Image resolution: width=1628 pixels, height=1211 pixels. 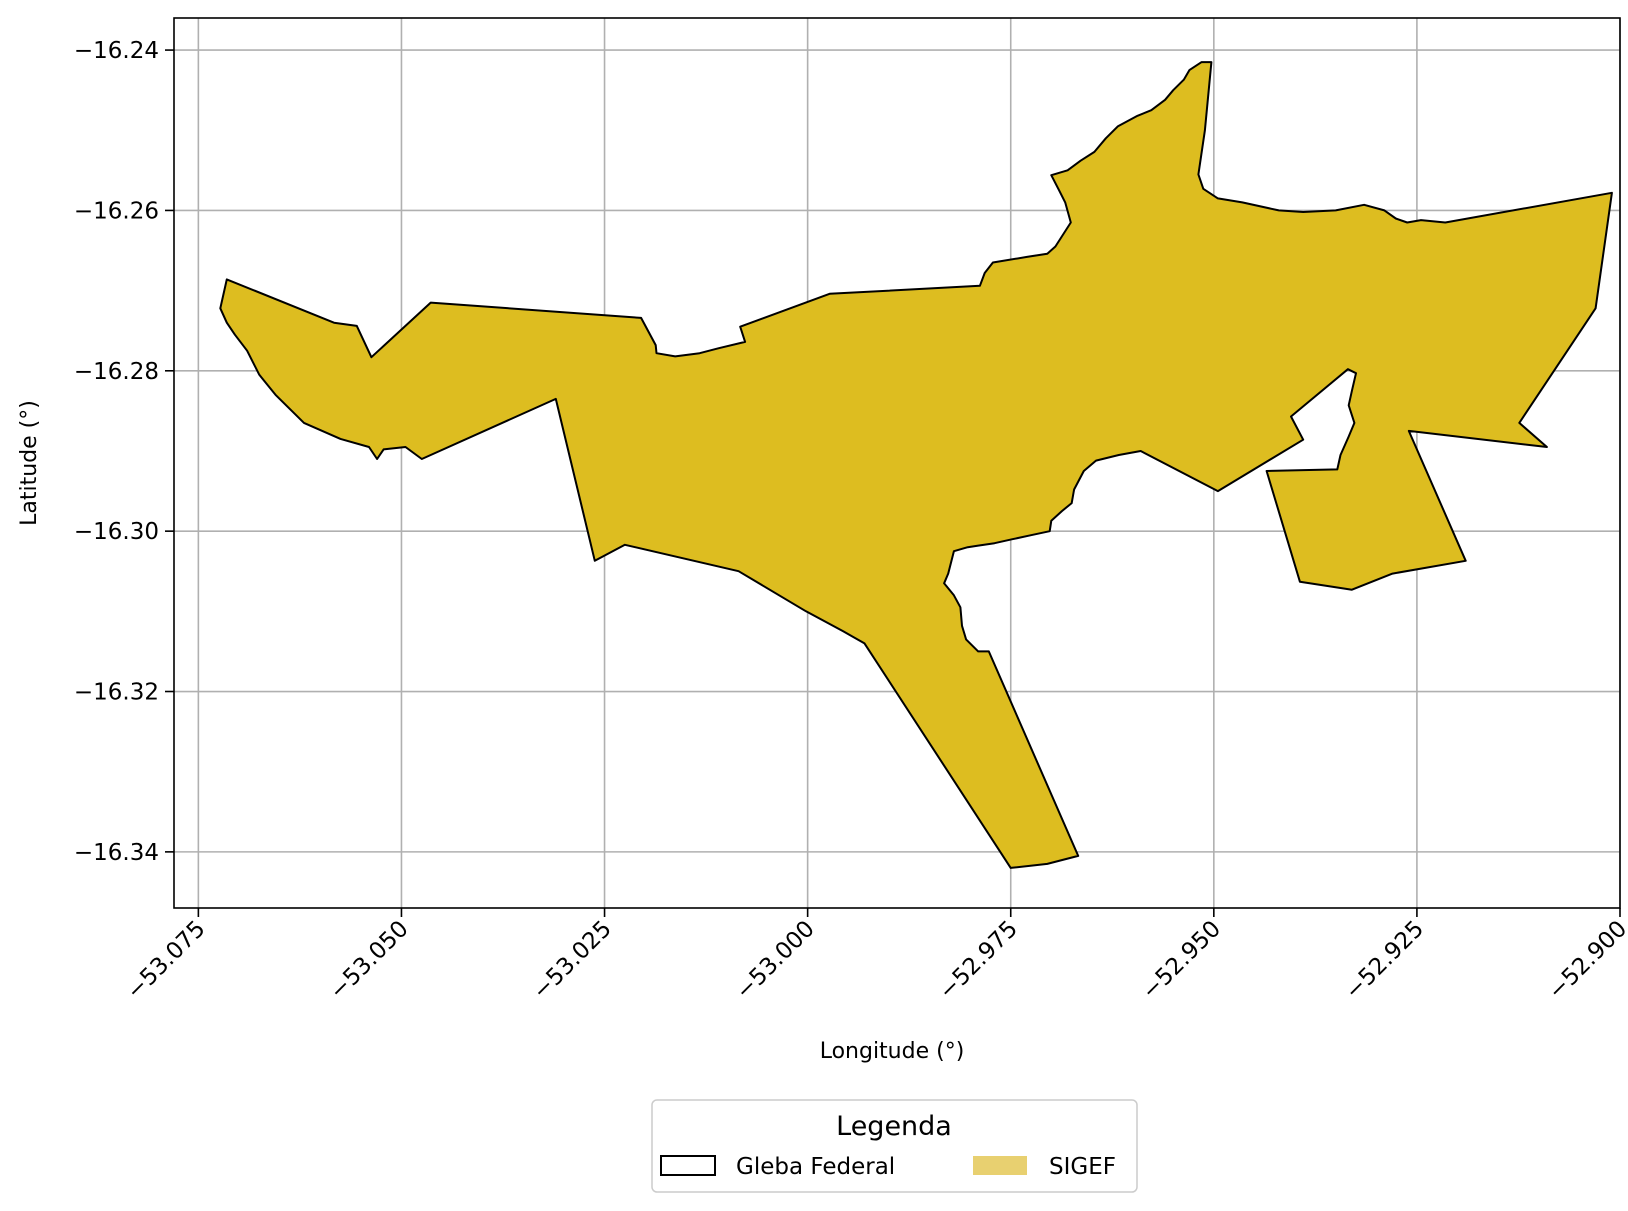 I want to click on legend-swatch-gleba-federal, so click(x=688, y=1165).